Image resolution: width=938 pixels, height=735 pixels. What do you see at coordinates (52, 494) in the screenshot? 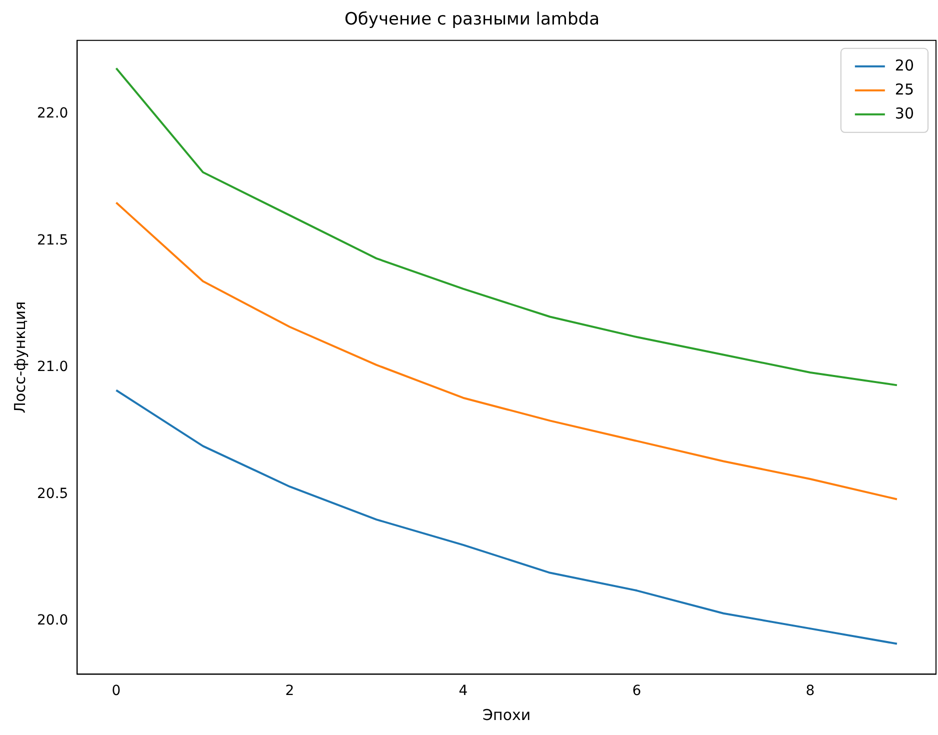
I see `y-tick-label: 20.5` at bounding box center [52, 494].